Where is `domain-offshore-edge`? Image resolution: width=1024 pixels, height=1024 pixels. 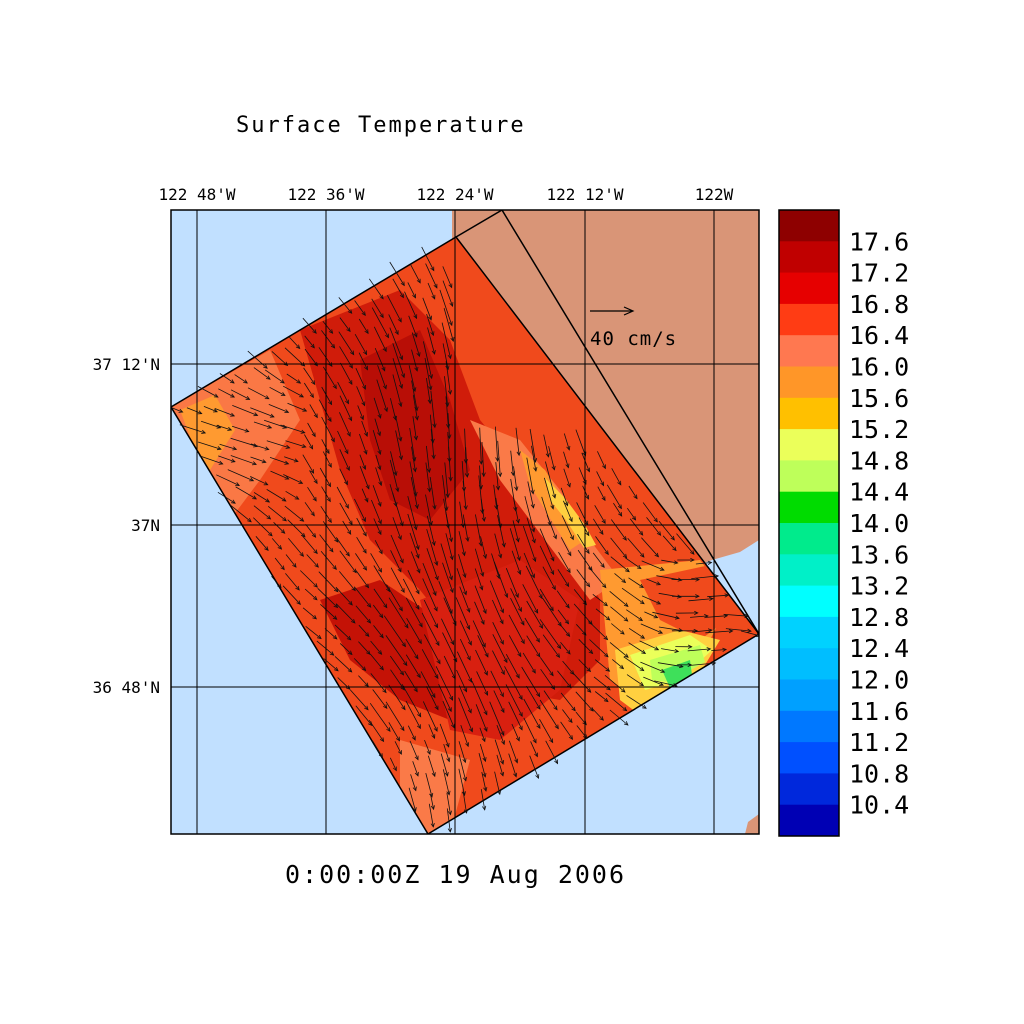
domain-offshore-edge is located at coordinates (630, 422).